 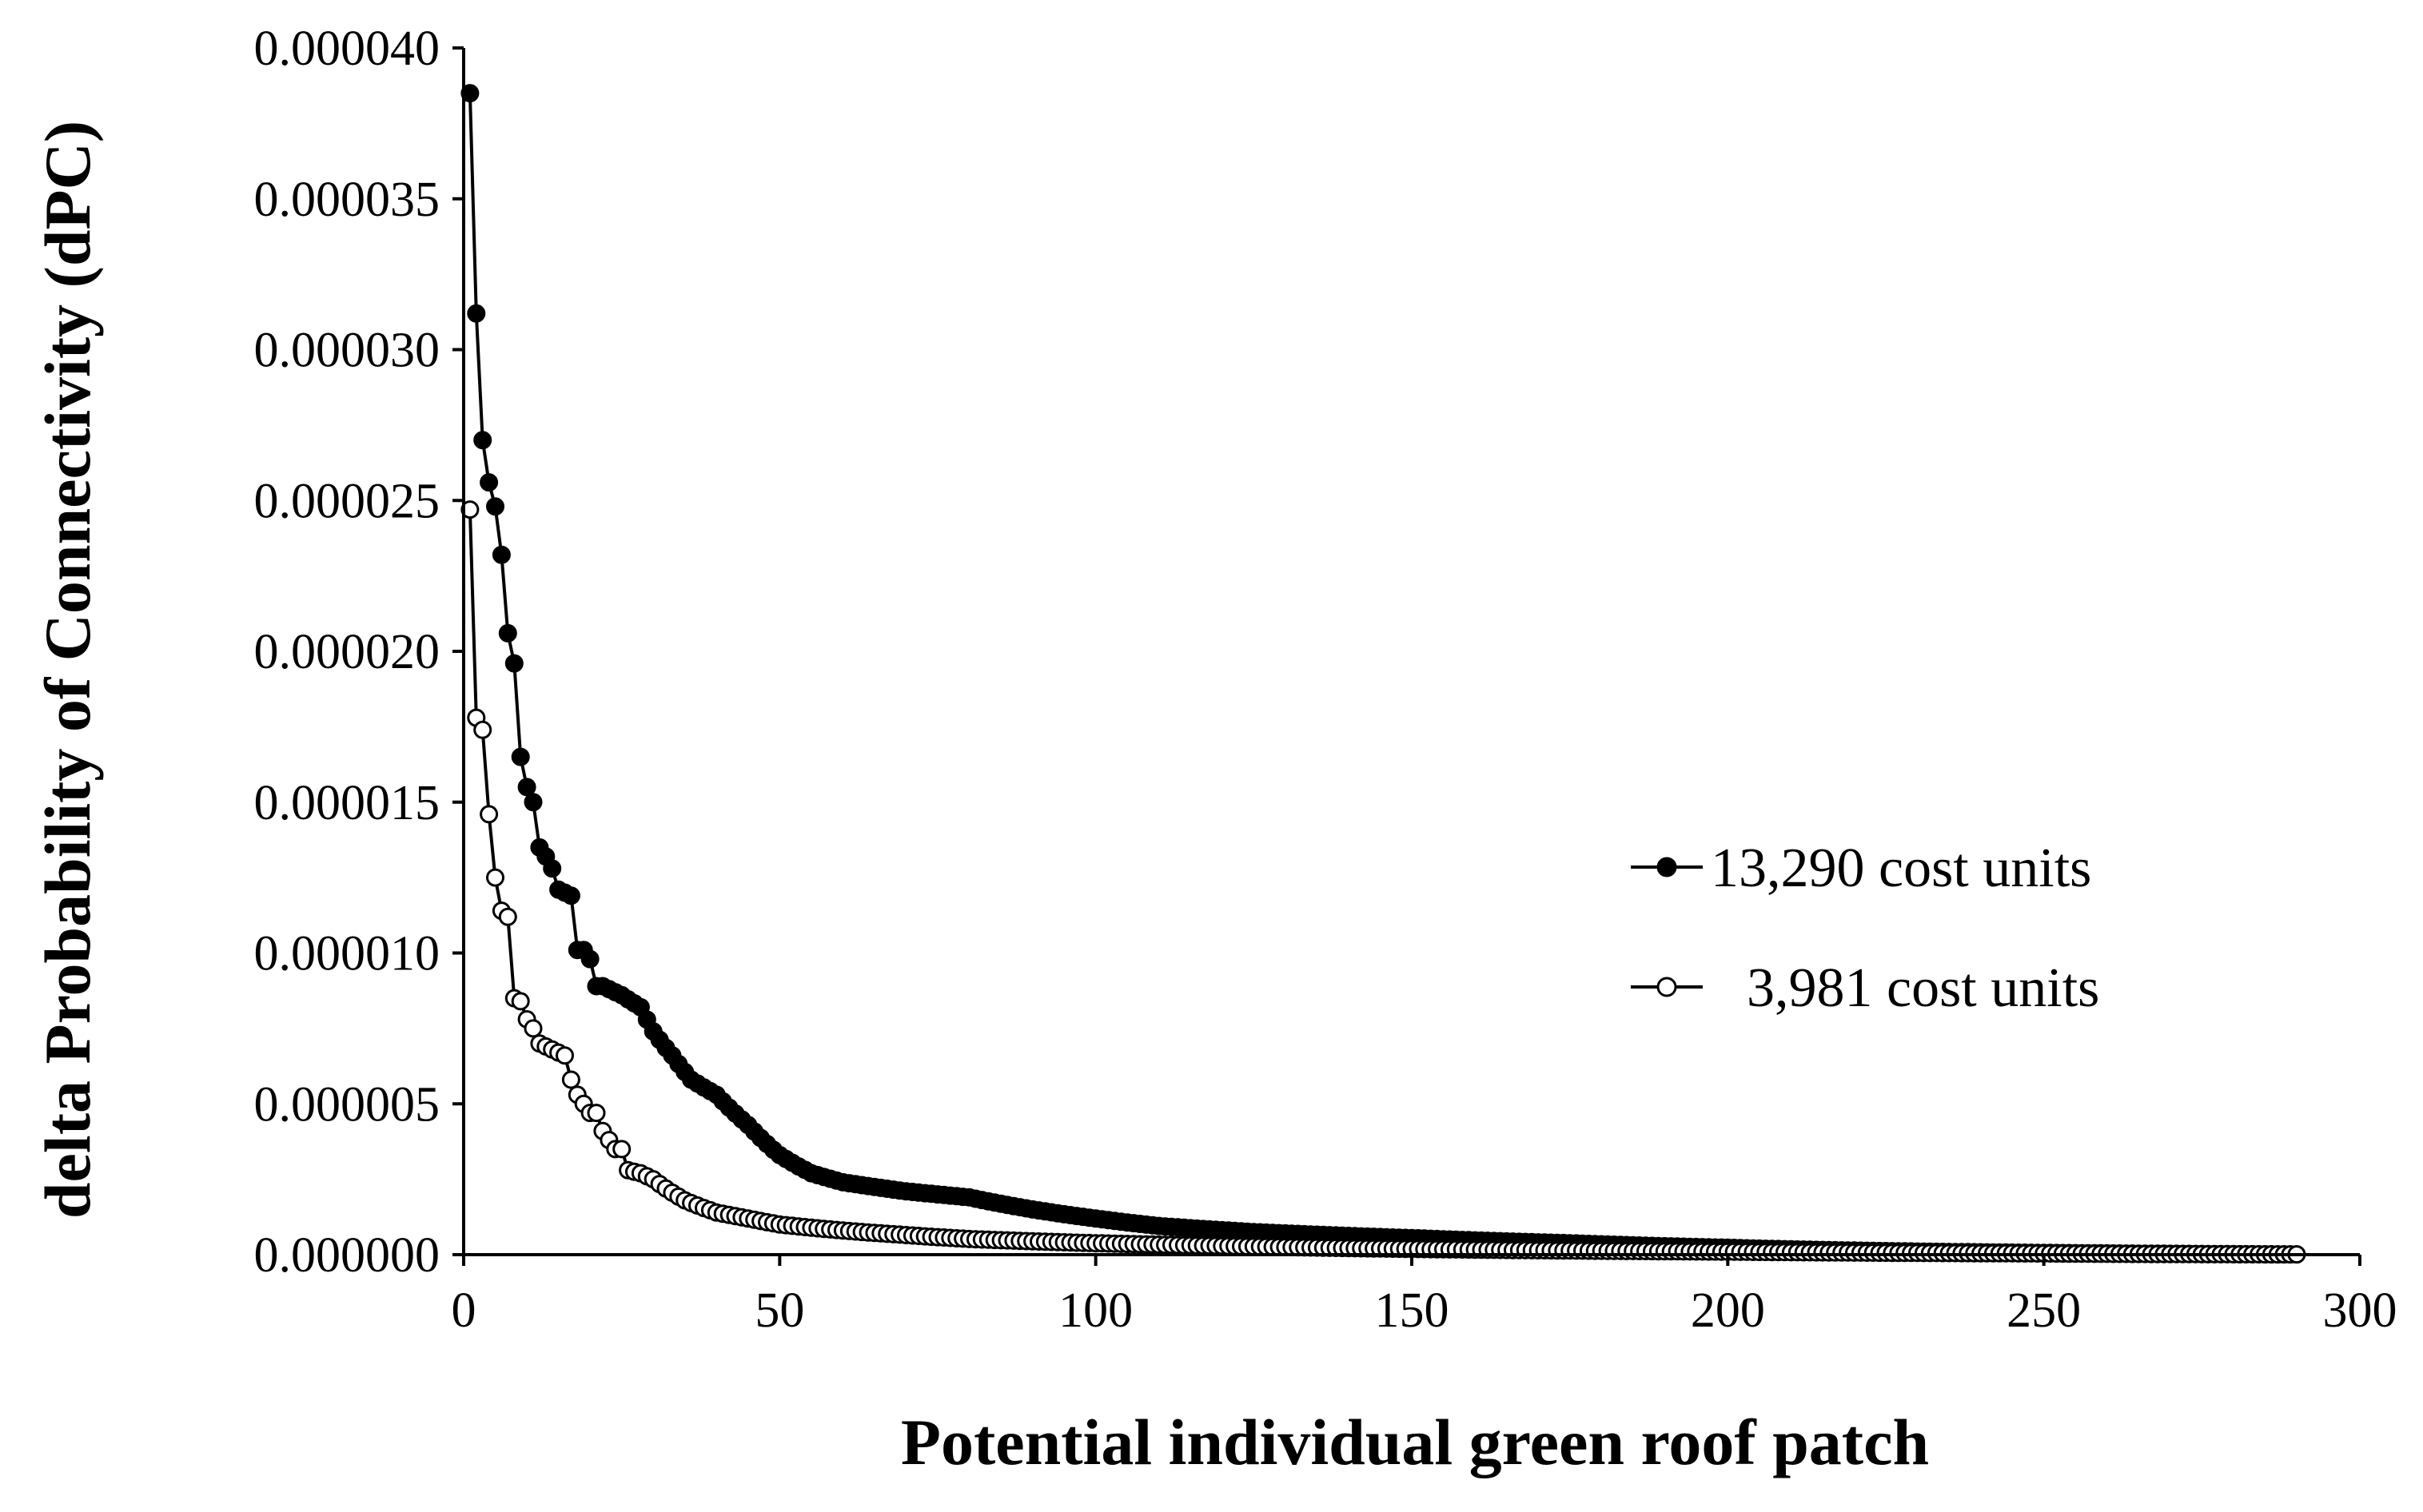 What do you see at coordinates (347, 49) in the screenshot?
I see `y-tick-label: 0.000040` at bounding box center [347, 49].